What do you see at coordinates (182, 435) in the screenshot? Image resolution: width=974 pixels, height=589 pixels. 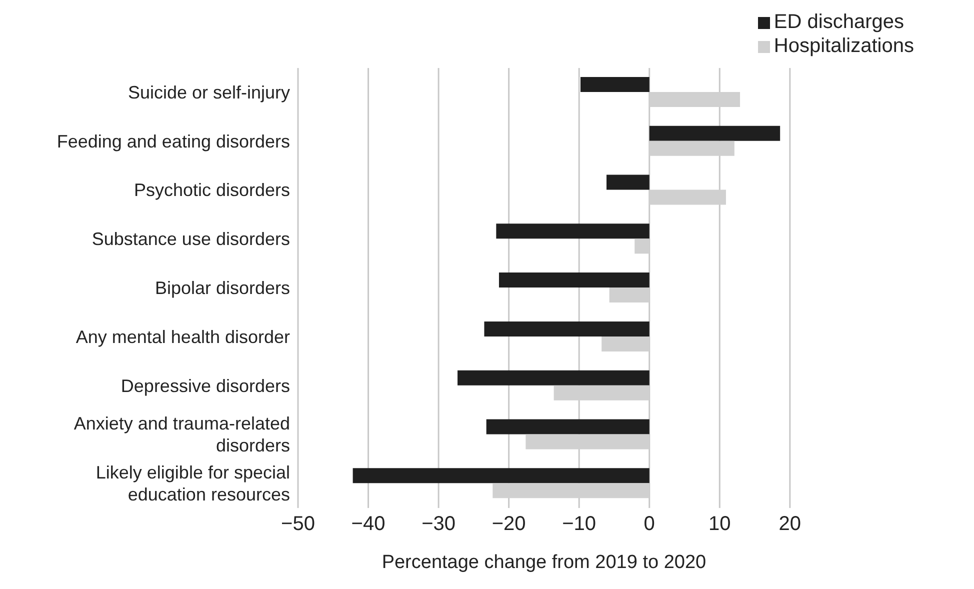 I see `y-tick-label: Anxiety and trauma-related disorders` at bounding box center [182, 435].